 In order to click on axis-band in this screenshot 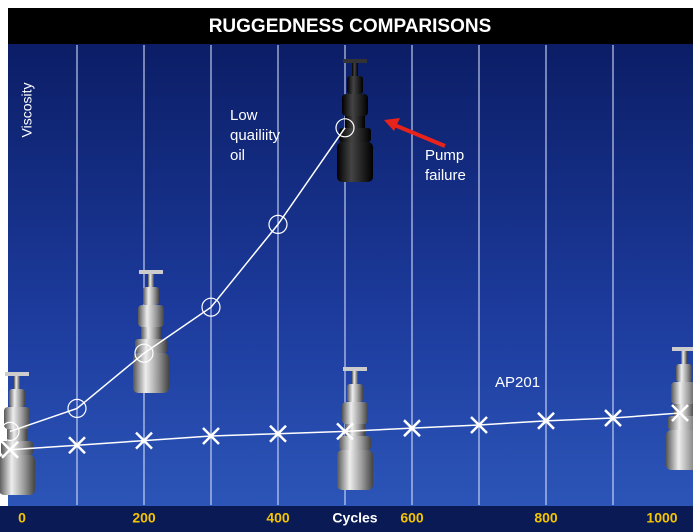, I will do `click(346, 519)`.